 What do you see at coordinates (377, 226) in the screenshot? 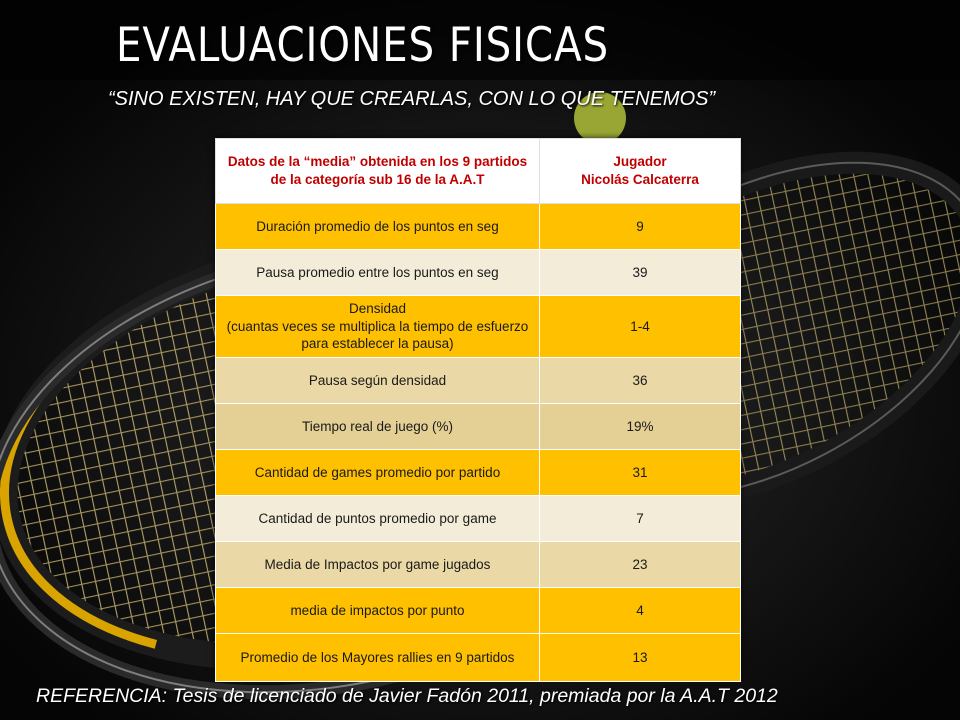
I see `row-label: Duración promedio de los puntos en seg` at bounding box center [377, 226].